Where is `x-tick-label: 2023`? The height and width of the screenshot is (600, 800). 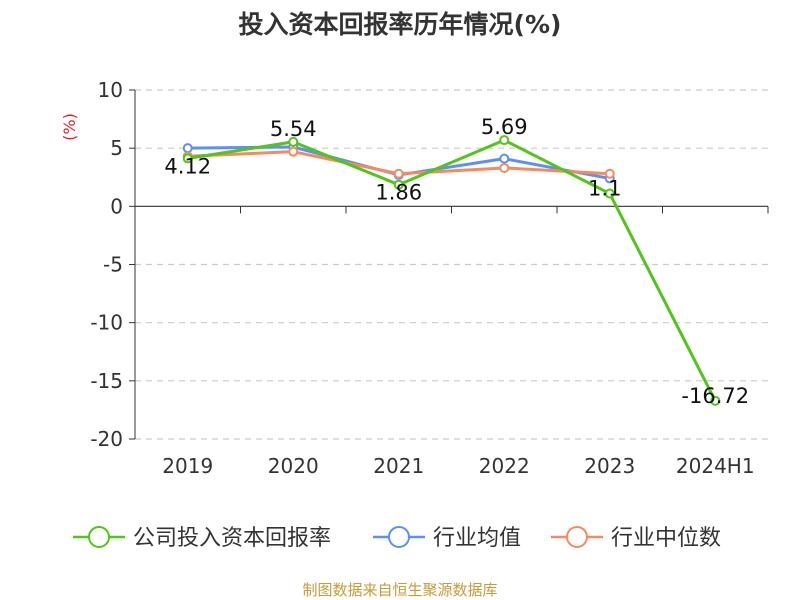
x-tick-label: 2023 is located at coordinates (609, 466).